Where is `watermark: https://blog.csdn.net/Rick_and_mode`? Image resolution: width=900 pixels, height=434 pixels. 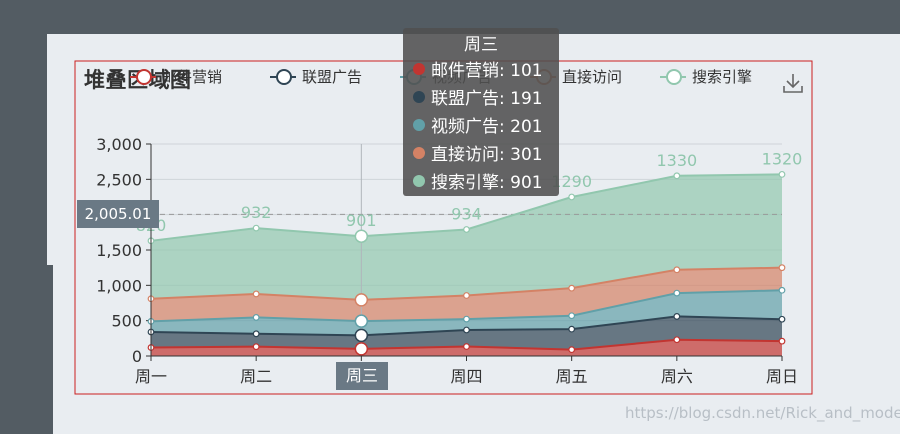 watermark: https://blog.csdn.net/Rick_and_mode is located at coordinates (762, 413).